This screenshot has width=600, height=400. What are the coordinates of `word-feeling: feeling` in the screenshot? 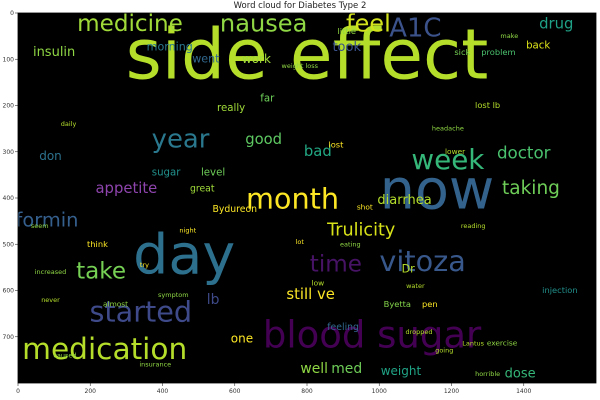 It's located at (343, 327).